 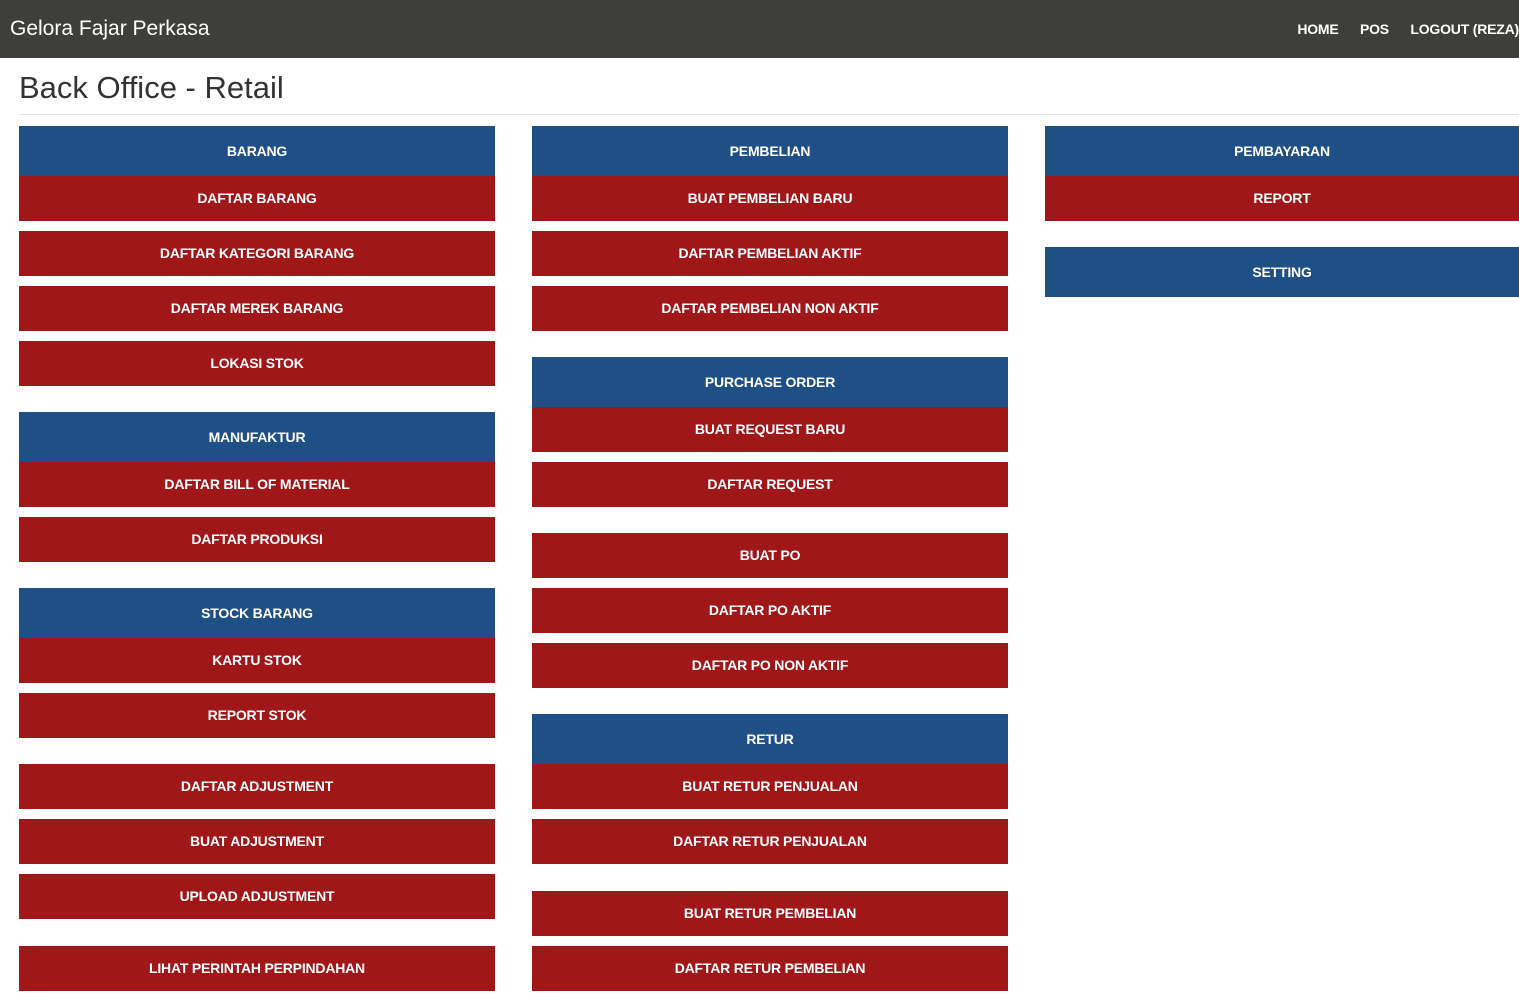 What do you see at coordinates (257, 363) in the screenshot?
I see `menu-button-lokasi-stok: LOKASI STOK` at bounding box center [257, 363].